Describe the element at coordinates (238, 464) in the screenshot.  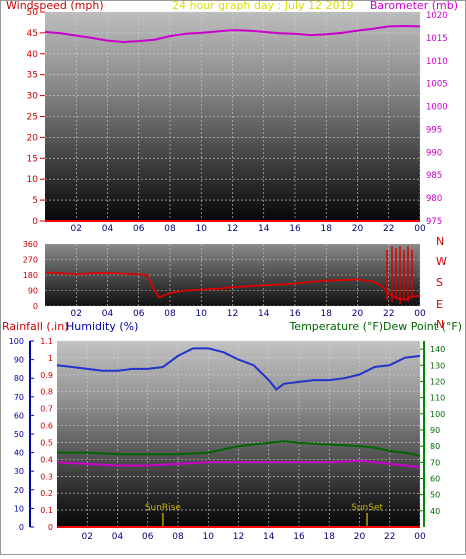
I see `dewpoint-line` at that location.